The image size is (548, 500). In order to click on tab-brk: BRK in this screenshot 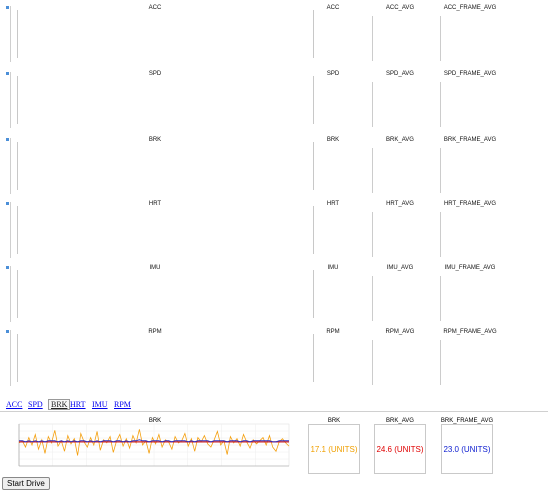, I will do `click(59, 404)`.